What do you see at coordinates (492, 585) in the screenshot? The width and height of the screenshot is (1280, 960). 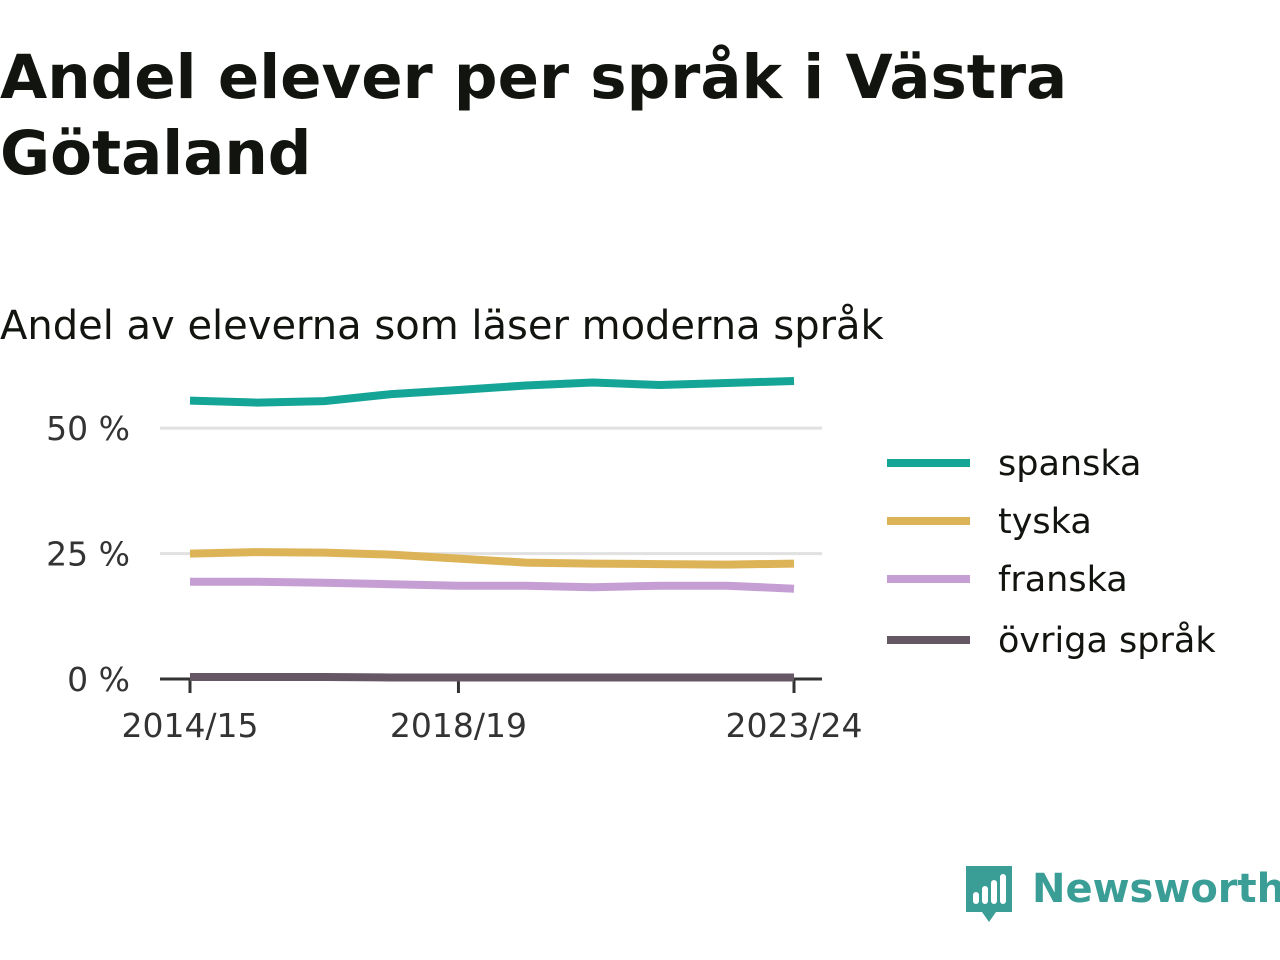 I see `series-line-franska` at bounding box center [492, 585].